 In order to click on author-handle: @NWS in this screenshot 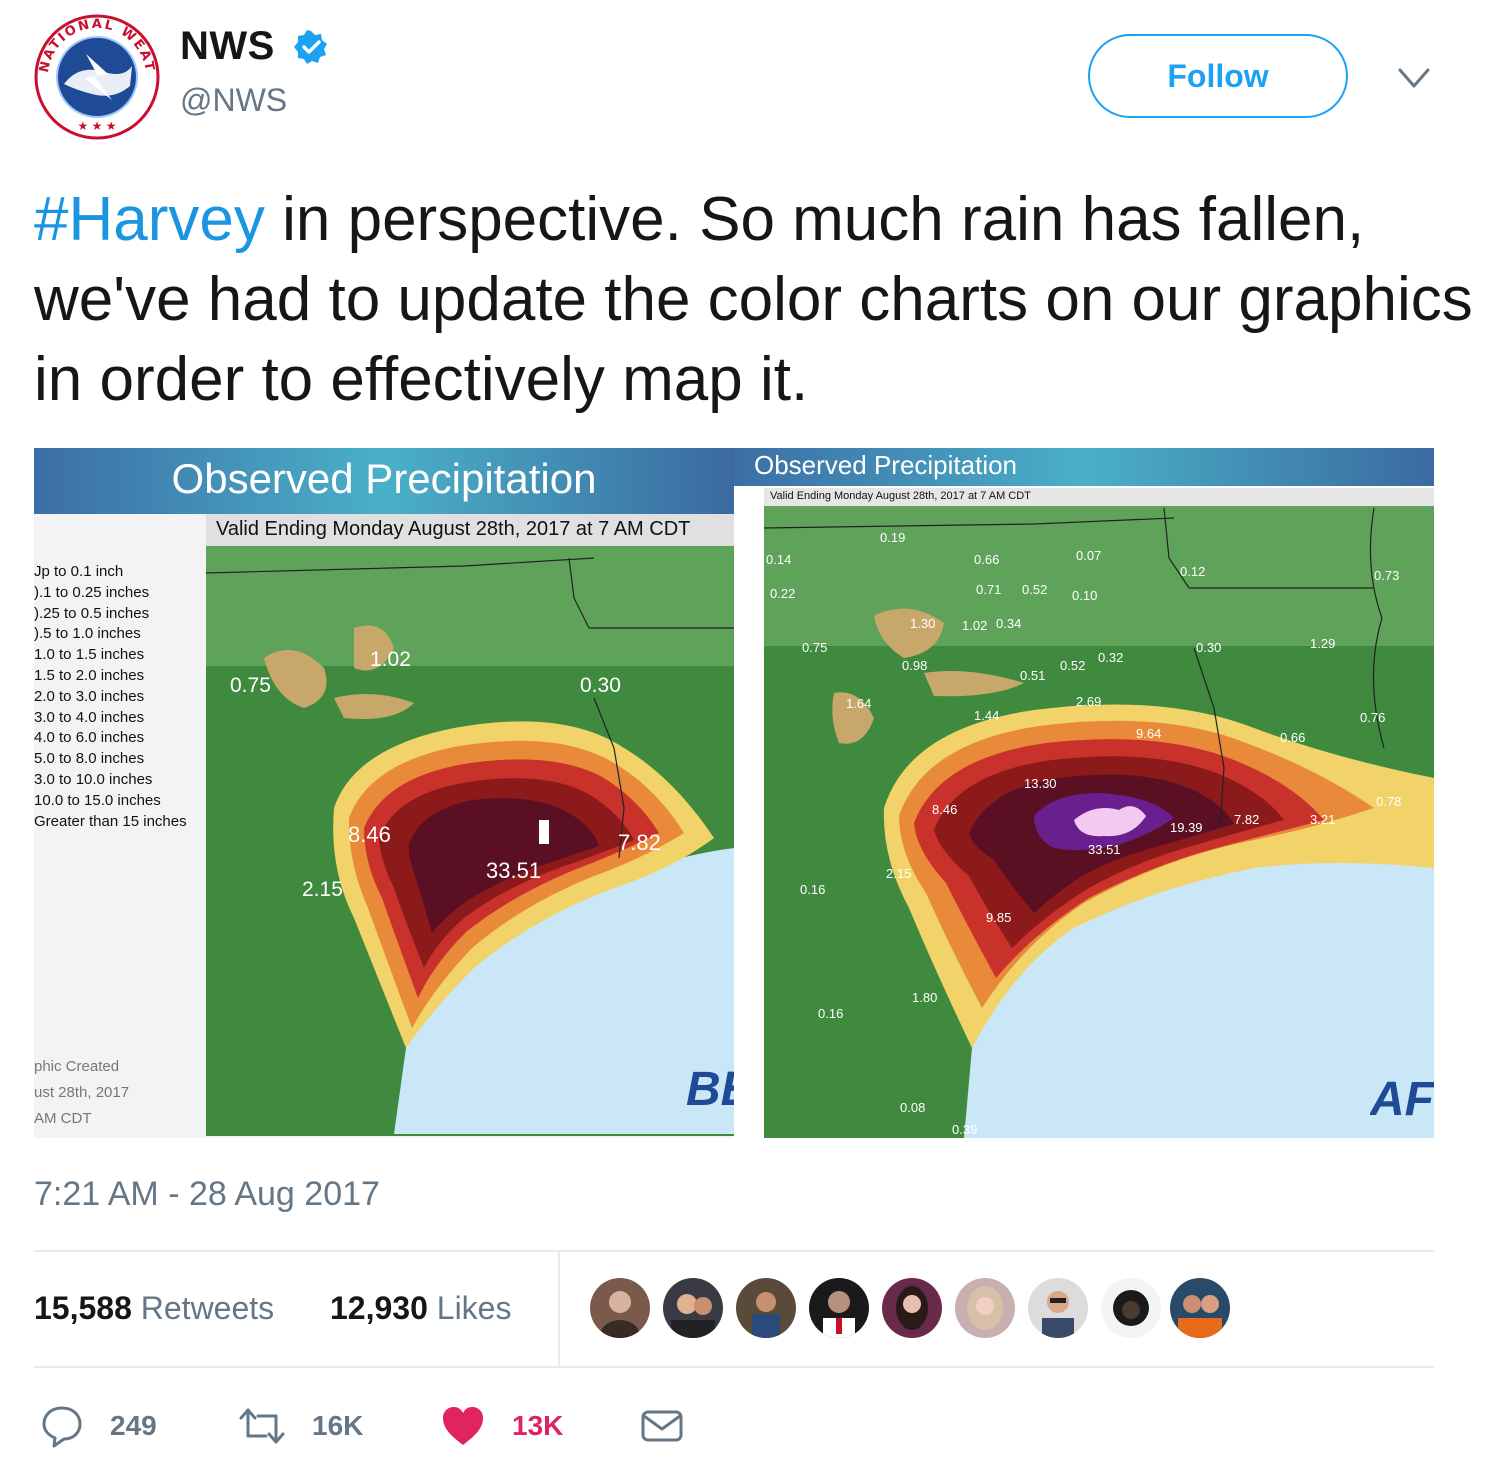, I will do `click(234, 100)`.